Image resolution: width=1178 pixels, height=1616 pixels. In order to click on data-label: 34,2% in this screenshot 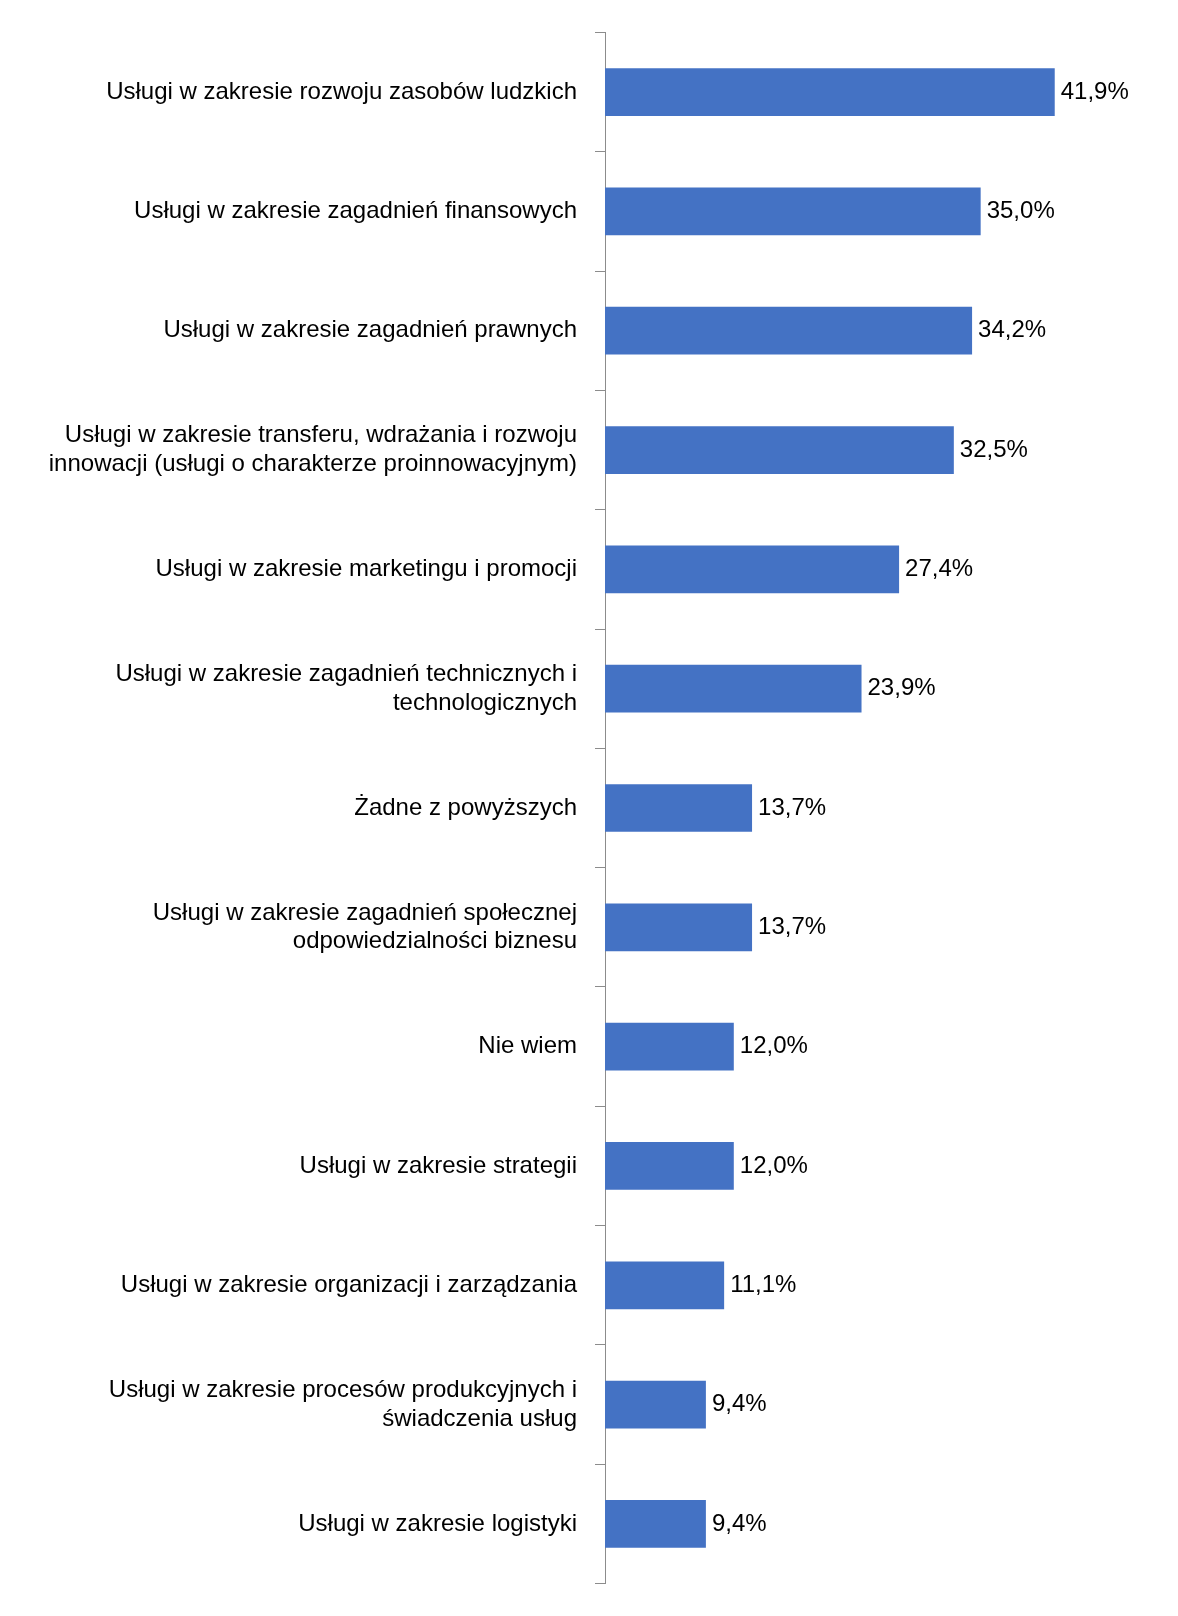, I will do `click(1012, 329)`.